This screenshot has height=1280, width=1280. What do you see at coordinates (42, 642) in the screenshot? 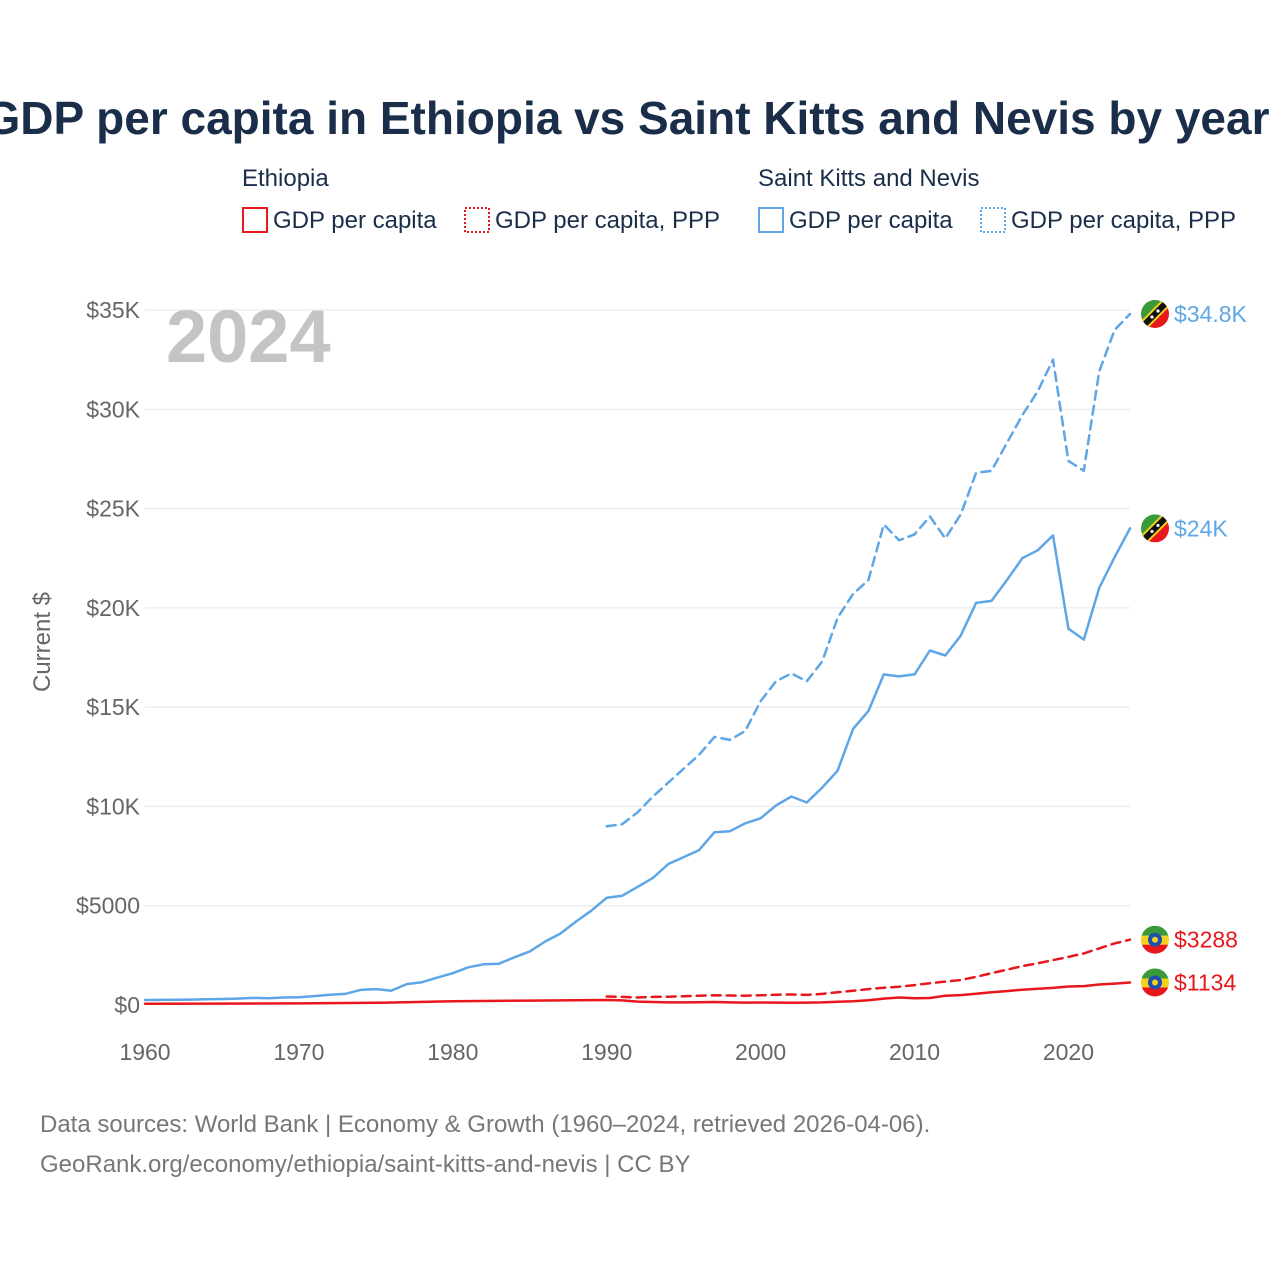
I see `y-axis-label: Current $` at bounding box center [42, 642].